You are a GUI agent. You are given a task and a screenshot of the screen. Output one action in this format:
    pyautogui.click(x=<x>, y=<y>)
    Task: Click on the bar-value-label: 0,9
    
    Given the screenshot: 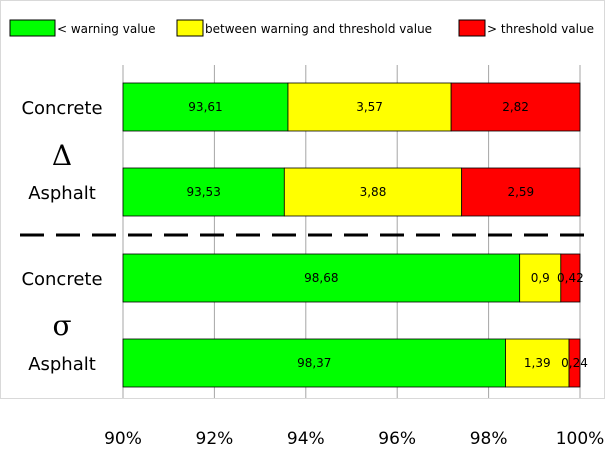 What is the action you would take?
    pyautogui.click(x=540, y=278)
    